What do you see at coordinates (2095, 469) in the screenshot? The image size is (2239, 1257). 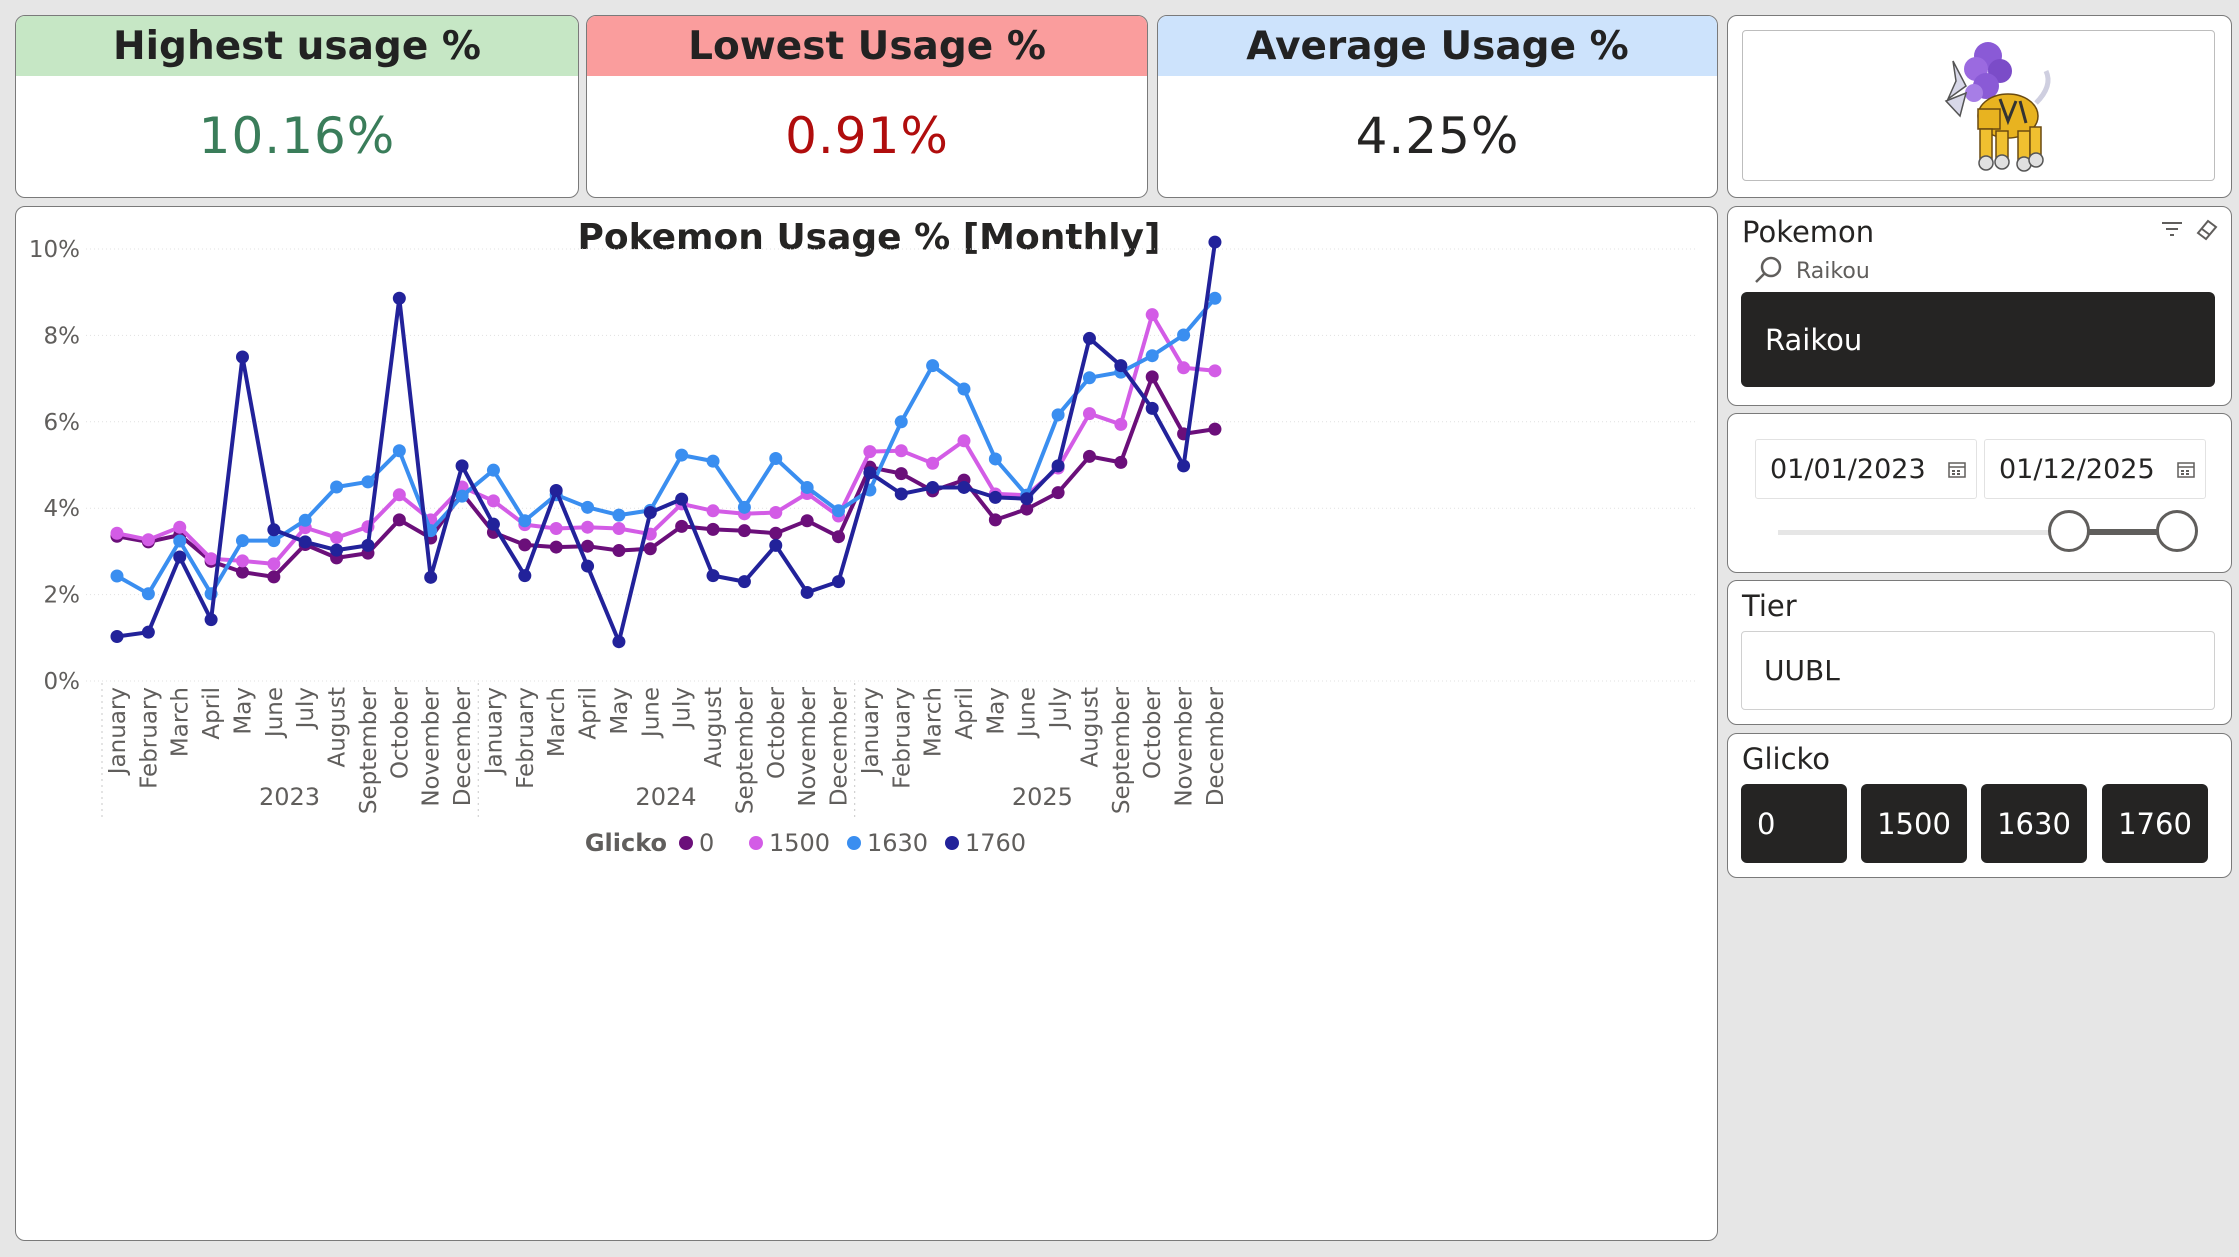 I see `end-date-input: 01/12/2025` at bounding box center [2095, 469].